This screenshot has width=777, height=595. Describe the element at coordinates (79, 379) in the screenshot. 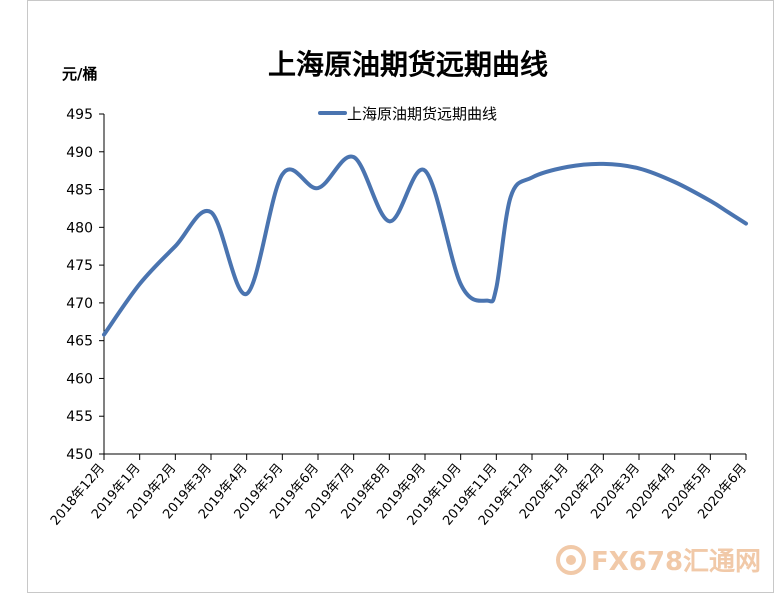

I see `y-tick-label: 460` at that location.